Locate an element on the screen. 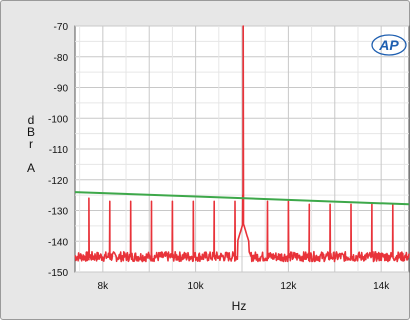 This screenshot has width=410, height=321. x-tick-label: 12k is located at coordinates (288, 286).